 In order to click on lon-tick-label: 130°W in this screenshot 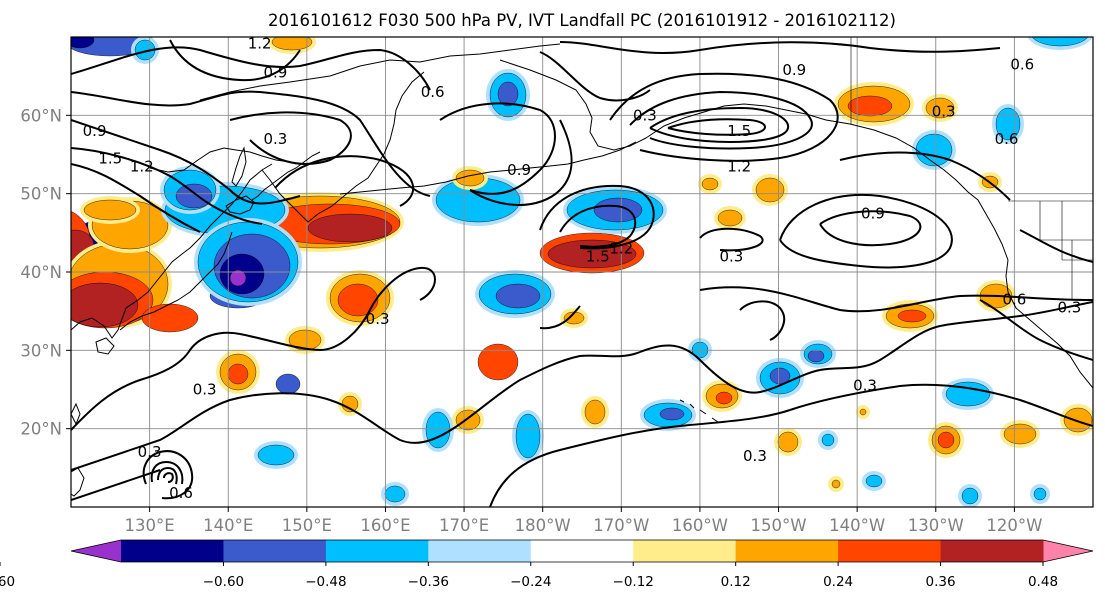, I will do `click(936, 525)`.